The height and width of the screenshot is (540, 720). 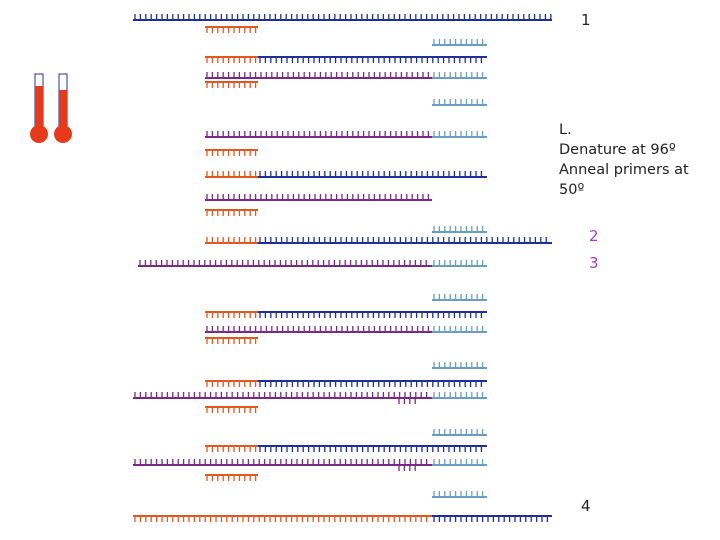 What do you see at coordinates (565, 130) in the screenshot?
I see `step-line-1: L.` at bounding box center [565, 130].